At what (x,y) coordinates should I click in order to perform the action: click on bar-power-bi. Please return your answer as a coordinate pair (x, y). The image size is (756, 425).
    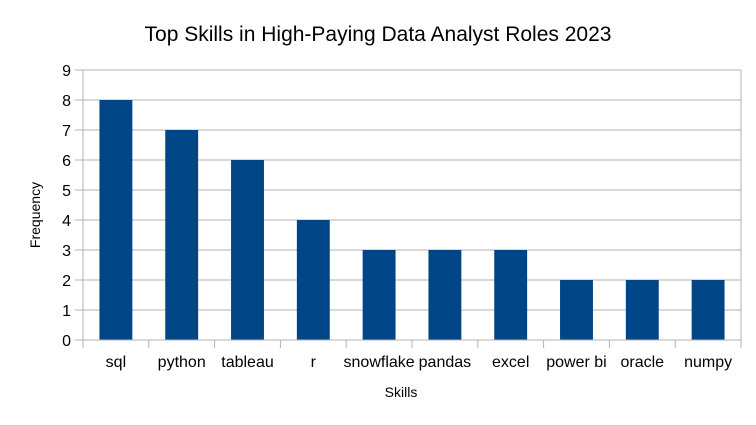
    Looking at the image, I should click on (576, 310).